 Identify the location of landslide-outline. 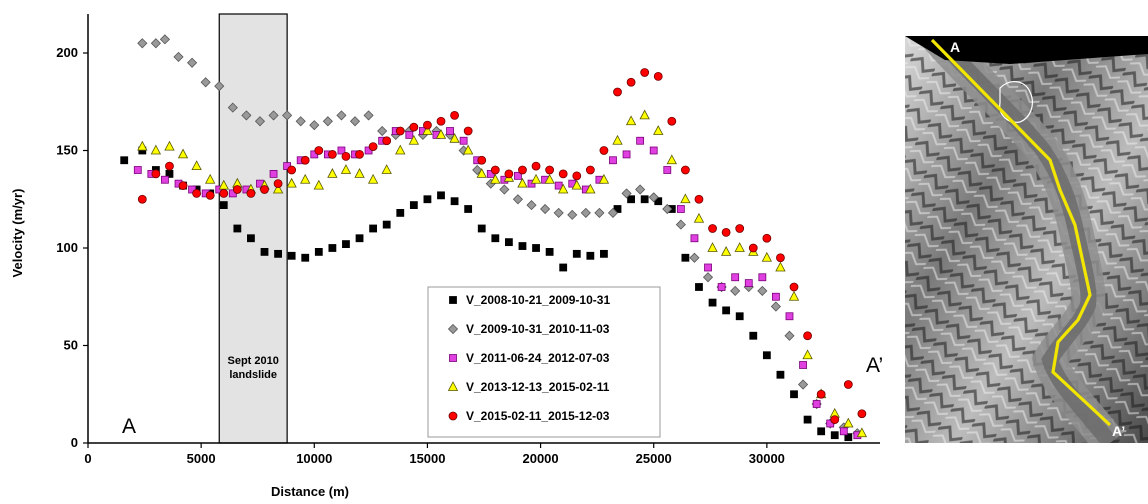
(1016, 102).